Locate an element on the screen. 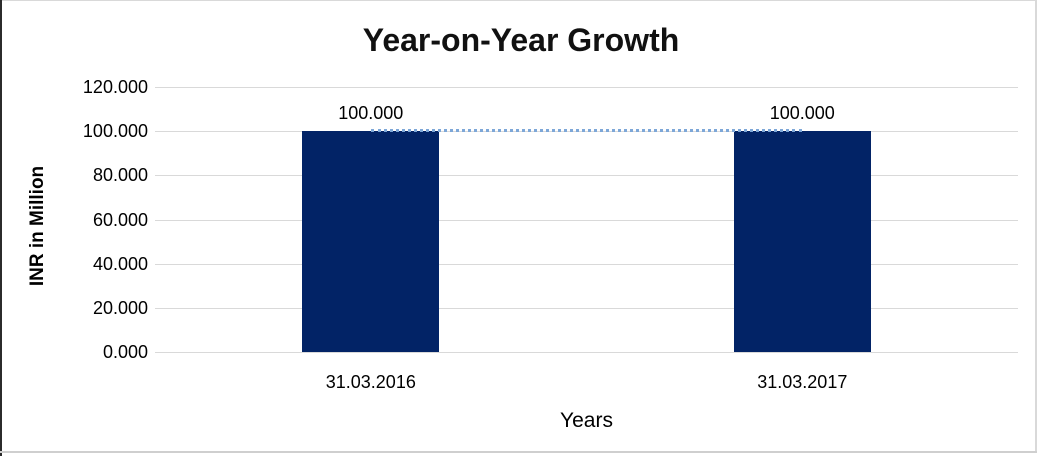 Image resolution: width=1042 pixels, height=456 pixels. chart-border-left is located at coordinates (1, 228).